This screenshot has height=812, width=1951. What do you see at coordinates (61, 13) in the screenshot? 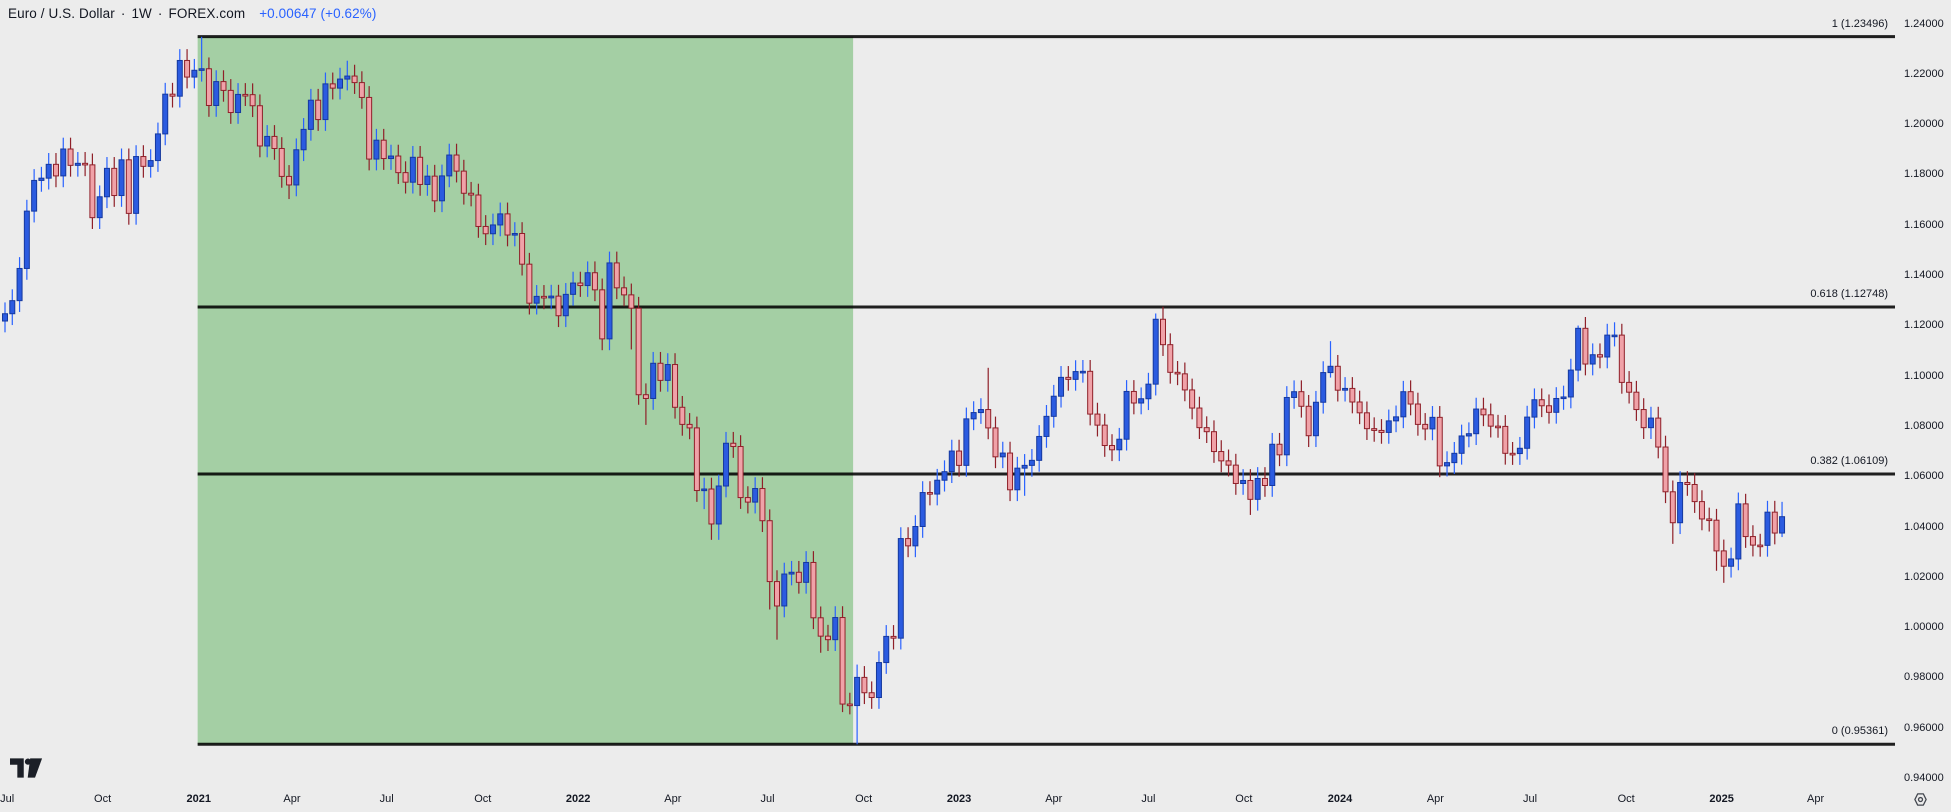
I see `symbol-title: Euro / U.S. Dollar` at bounding box center [61, 13].